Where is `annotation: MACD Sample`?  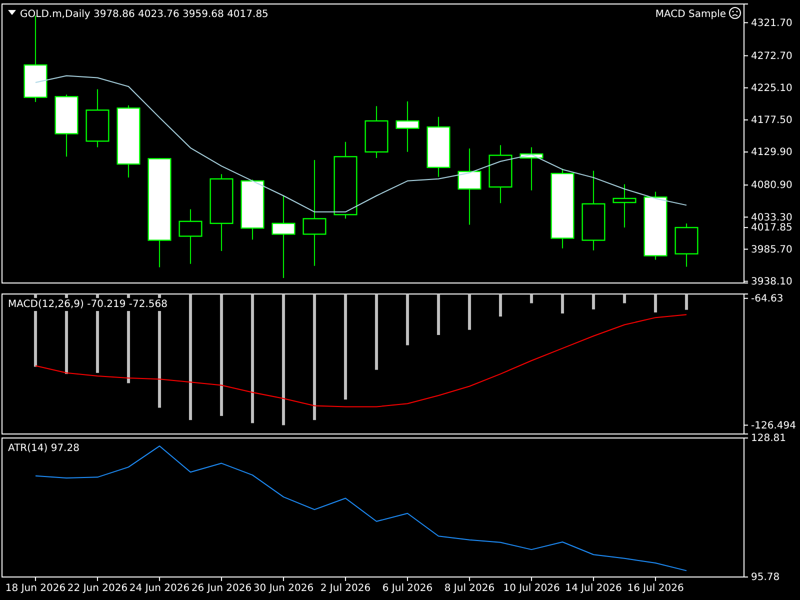 annotation: MACD Sample is located at coordinates (690, 14).